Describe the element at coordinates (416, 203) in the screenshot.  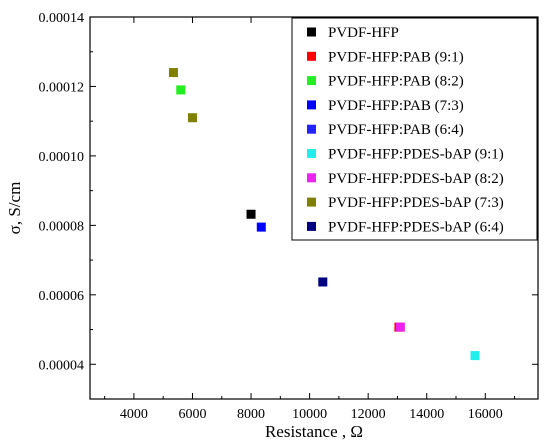
I see `legend-label: PVDF-HFP:PDES-bAP (7:3)` at that location.